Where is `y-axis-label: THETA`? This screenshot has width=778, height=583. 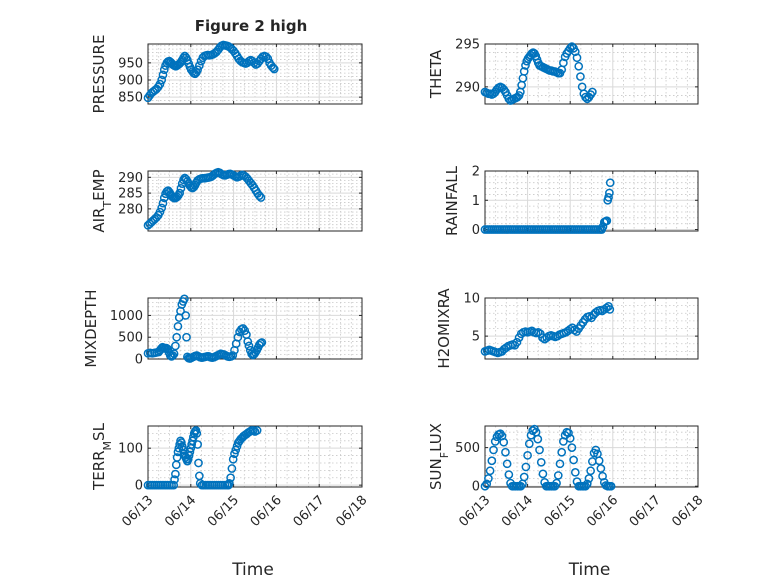
y-axis-label: THETA is located at coordinates (436, 74).